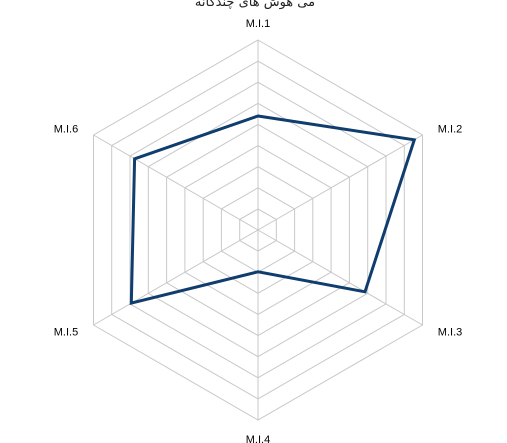 The image size is (507, 443). I want to click on axis-label-m-i-5: M.I.5, so click(66, 333).